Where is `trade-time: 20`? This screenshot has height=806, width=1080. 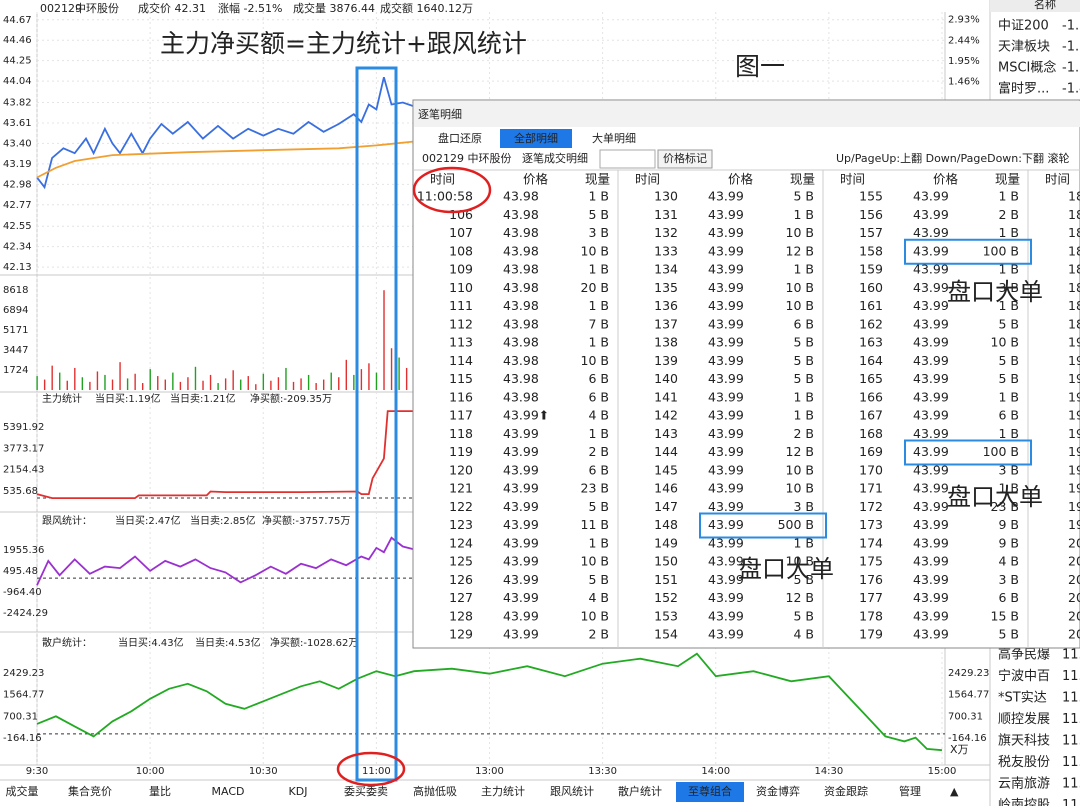
trade-time: 20 is located at coordinates (1074, 597).